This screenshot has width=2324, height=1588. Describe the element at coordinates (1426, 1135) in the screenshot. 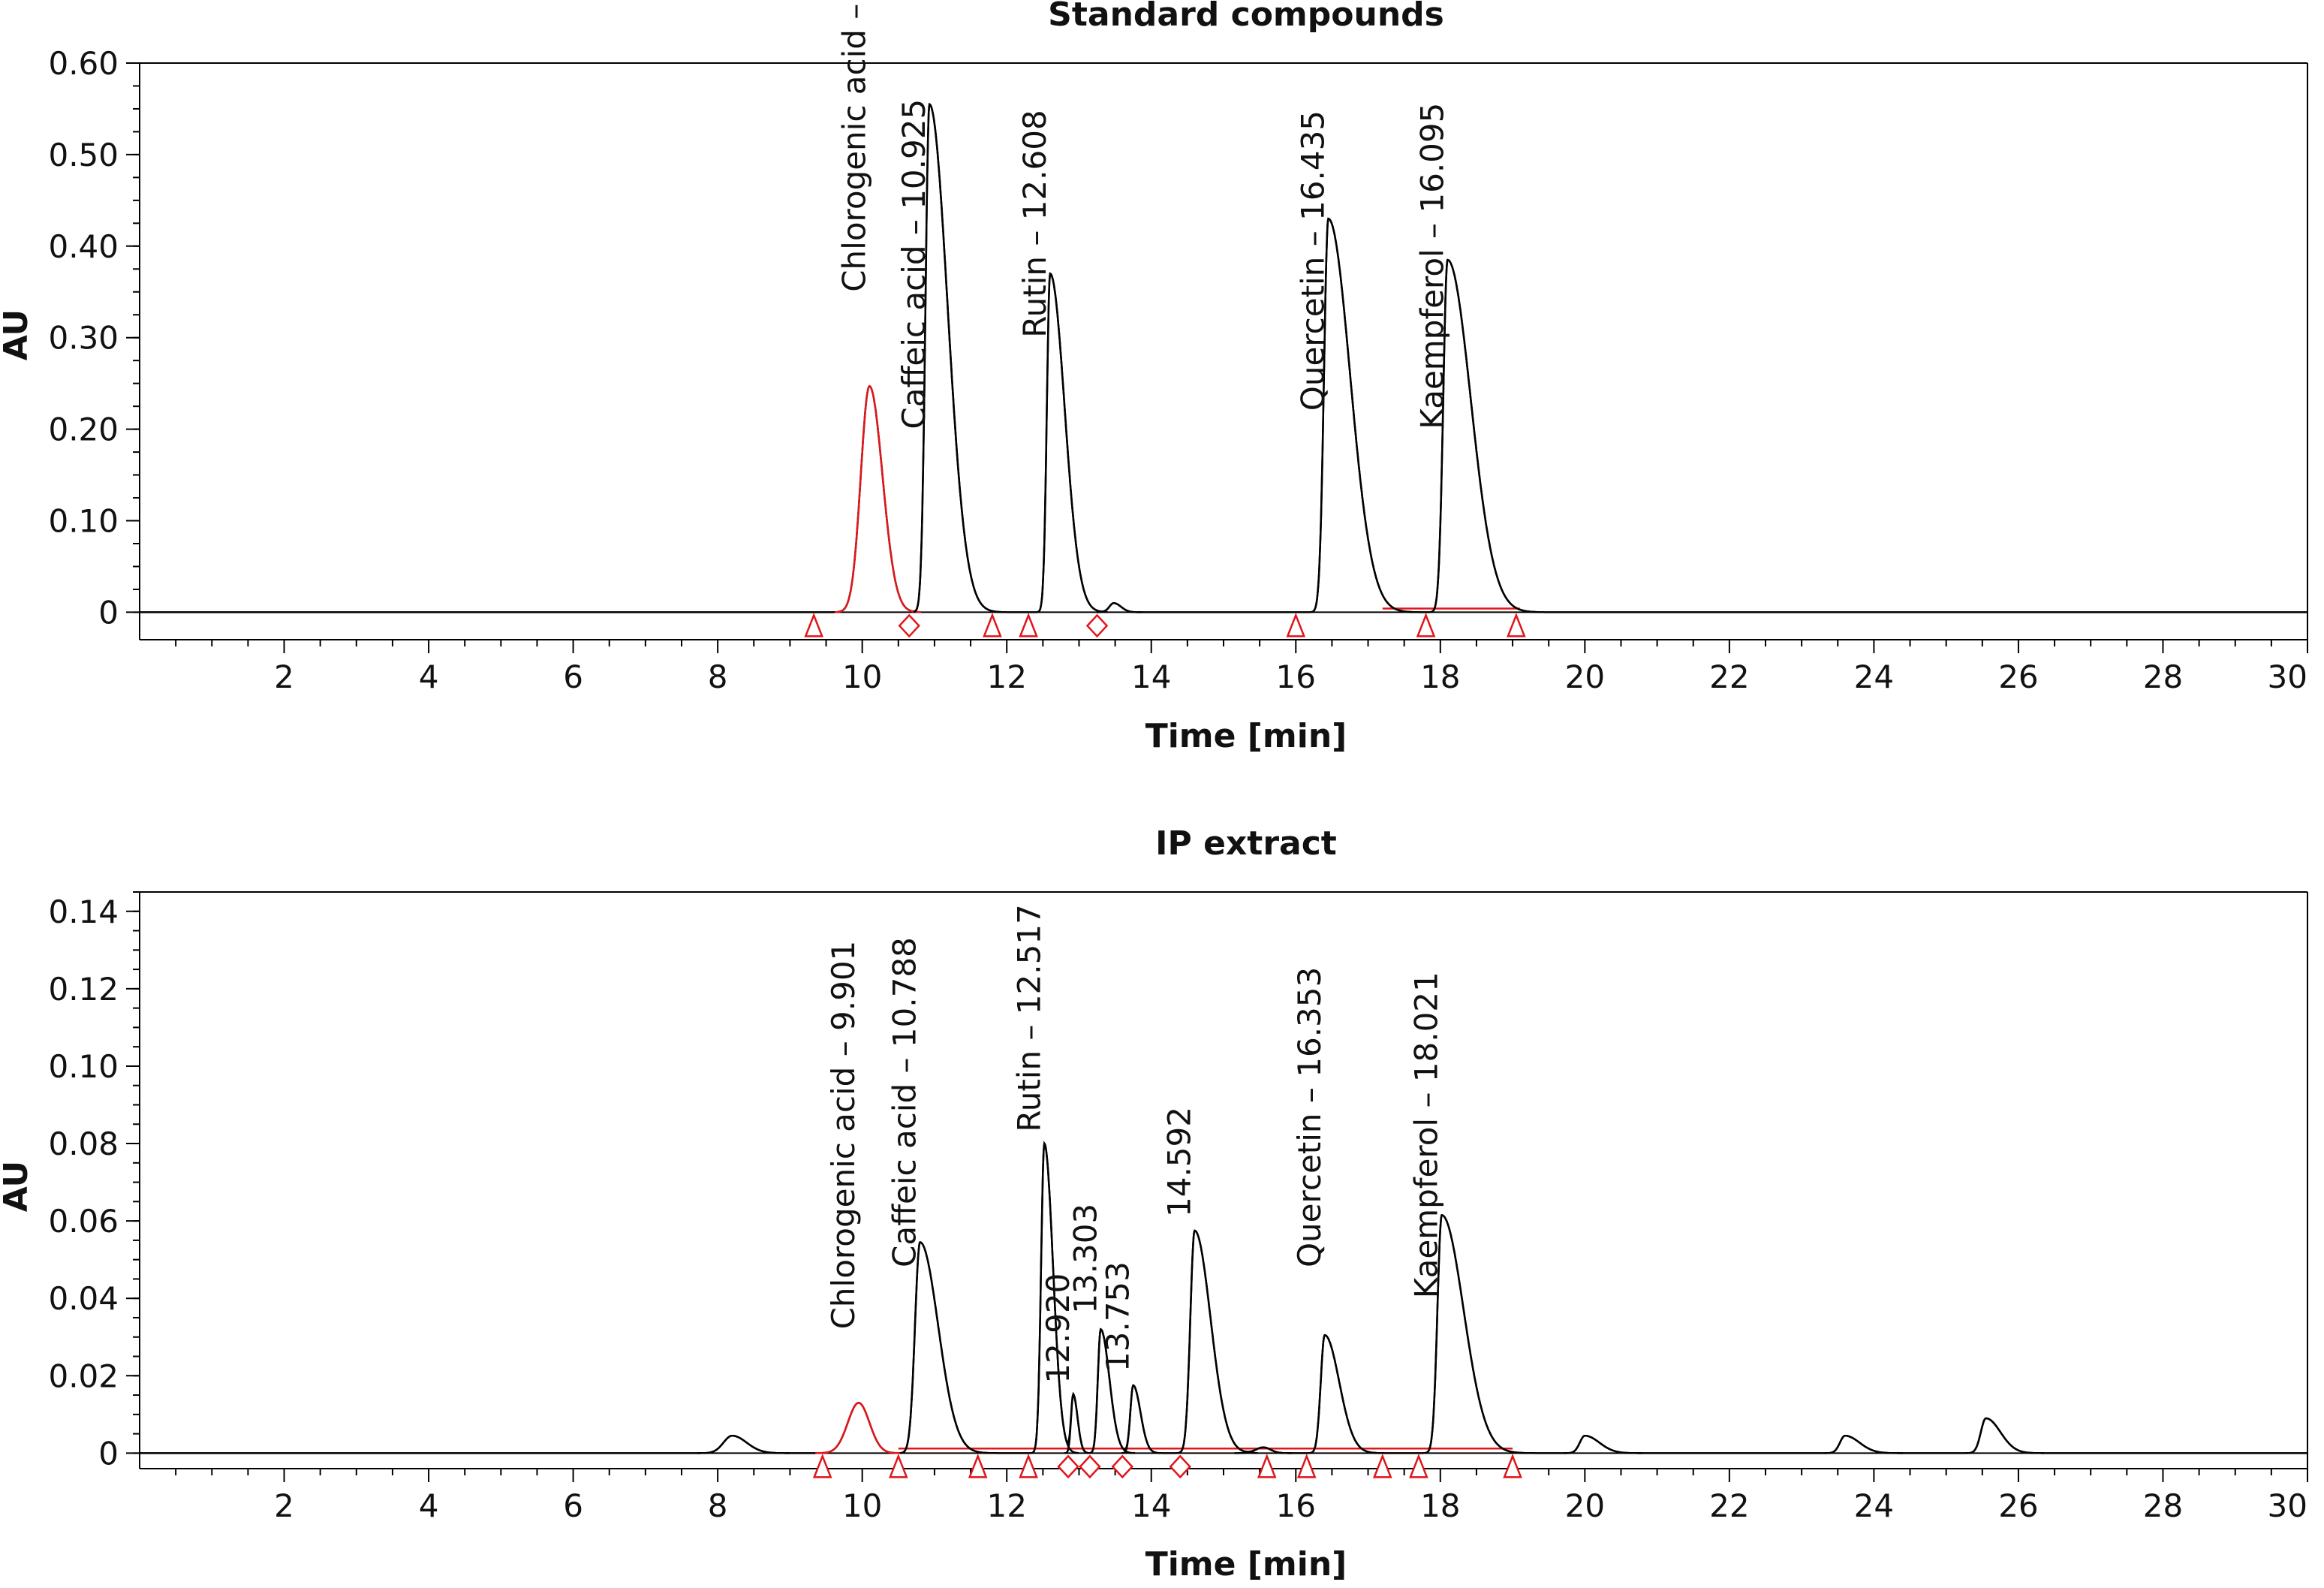

I see `peak-label: Kaempferol – 18.021` at that location.